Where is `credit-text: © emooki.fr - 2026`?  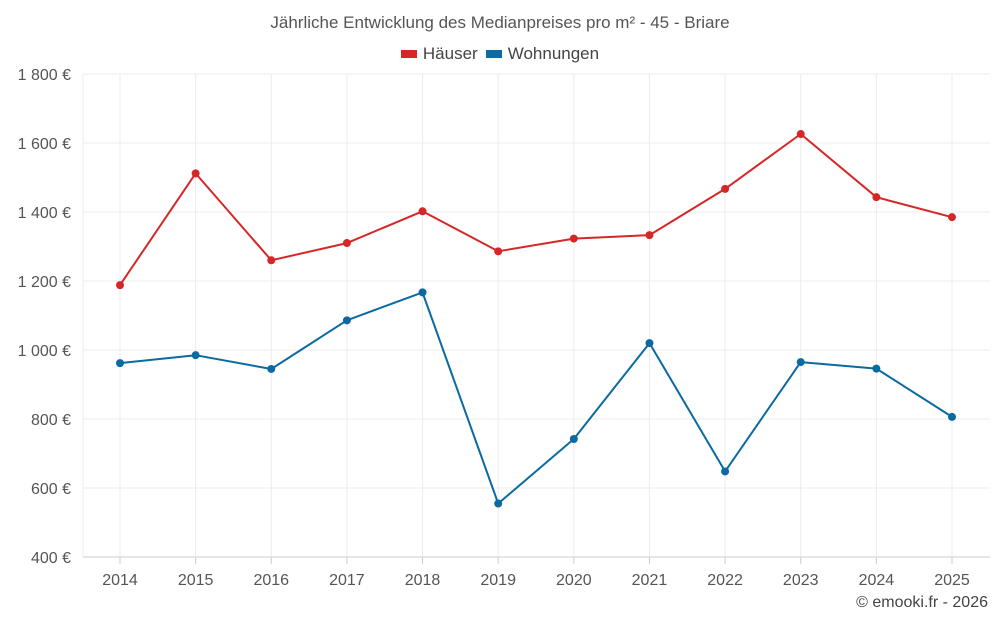
credit-text: © emooki.fr - 2026 is located at coordinates (922, 602).